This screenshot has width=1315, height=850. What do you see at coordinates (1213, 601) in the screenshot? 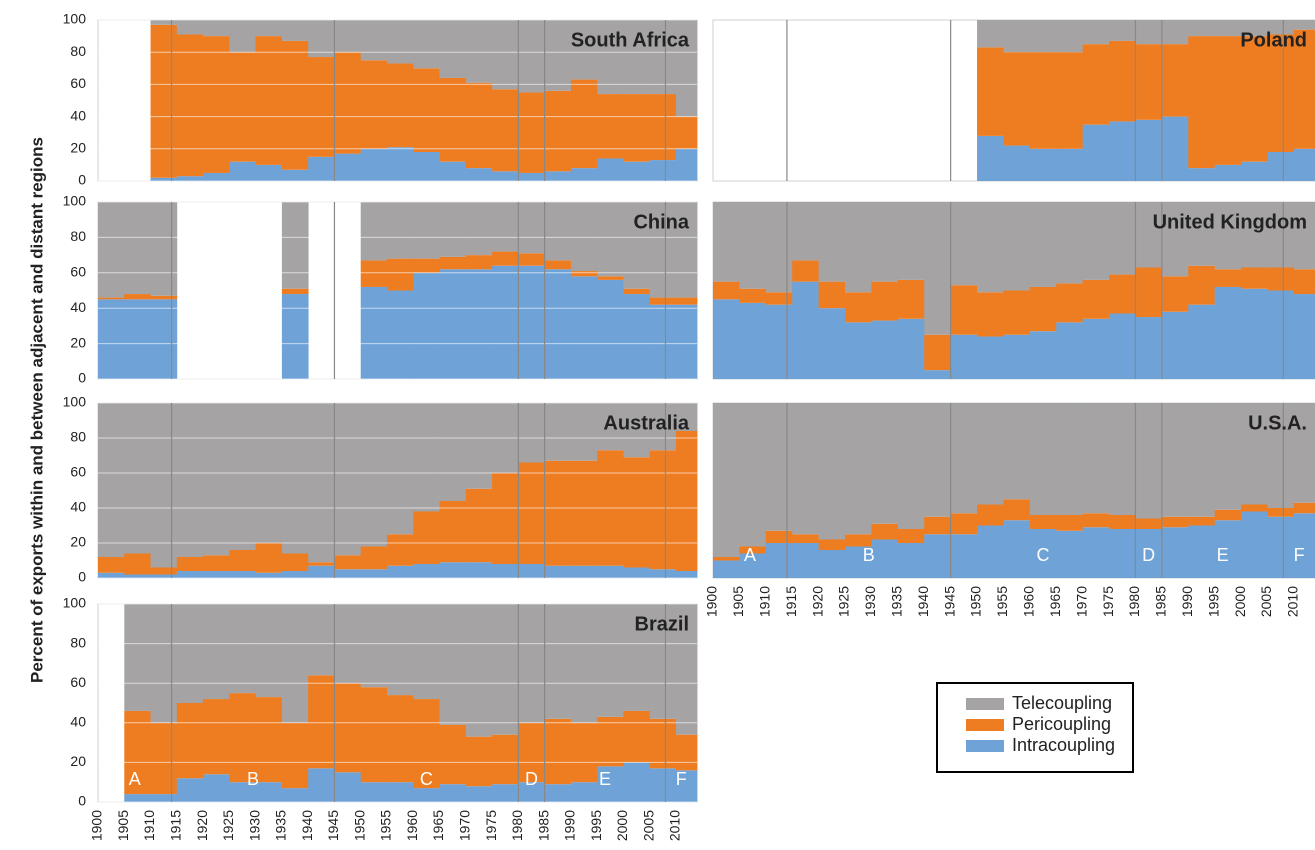
I see `x-tick-label: 1995` at bounding box center [1213, 601].